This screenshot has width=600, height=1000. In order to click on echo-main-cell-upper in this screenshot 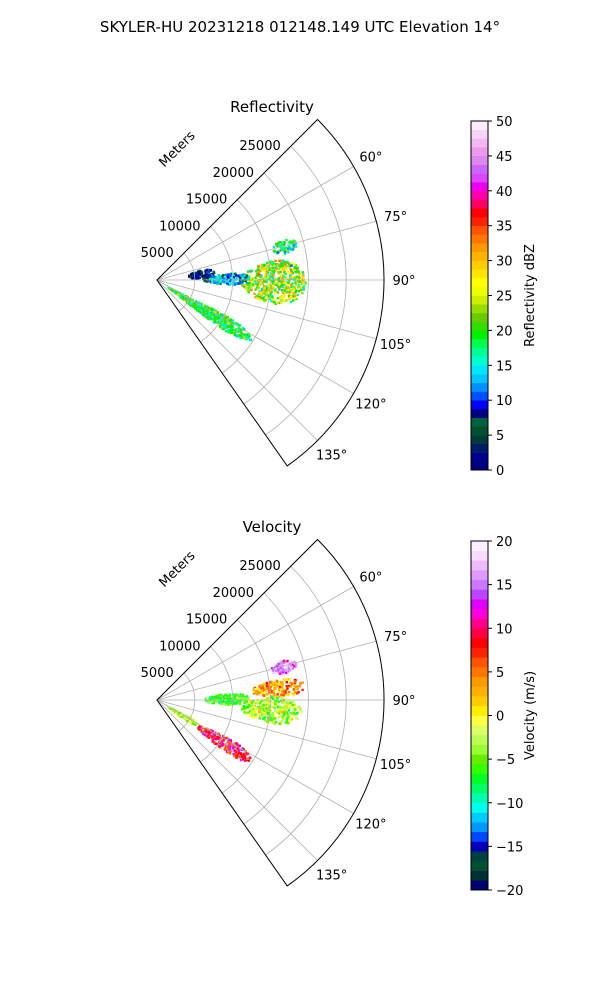, I will do `click(278, 688)`.